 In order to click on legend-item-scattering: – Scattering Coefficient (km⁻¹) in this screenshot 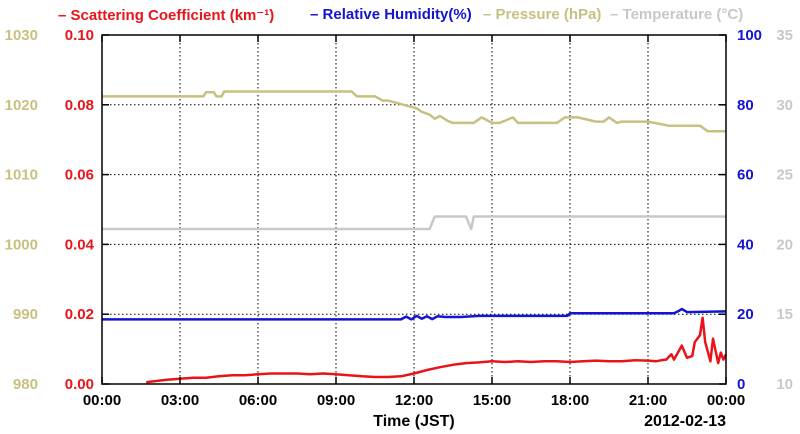, I will do `click(166, 15)`.